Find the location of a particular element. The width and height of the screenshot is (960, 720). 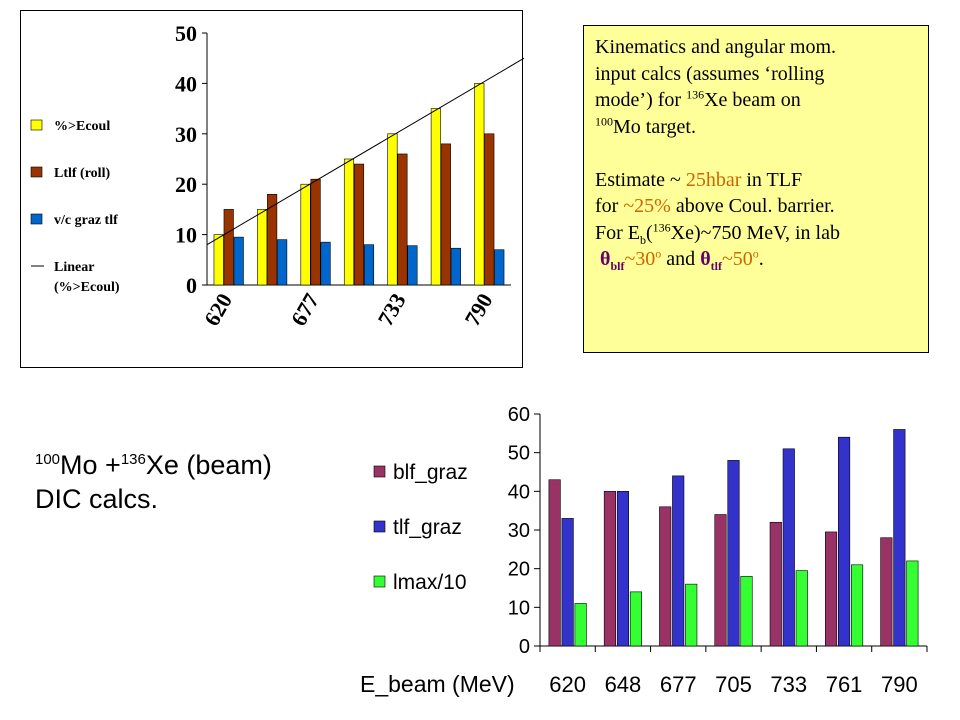

caption-line-2: DIC calcs. is located at coordinates (97, 499).